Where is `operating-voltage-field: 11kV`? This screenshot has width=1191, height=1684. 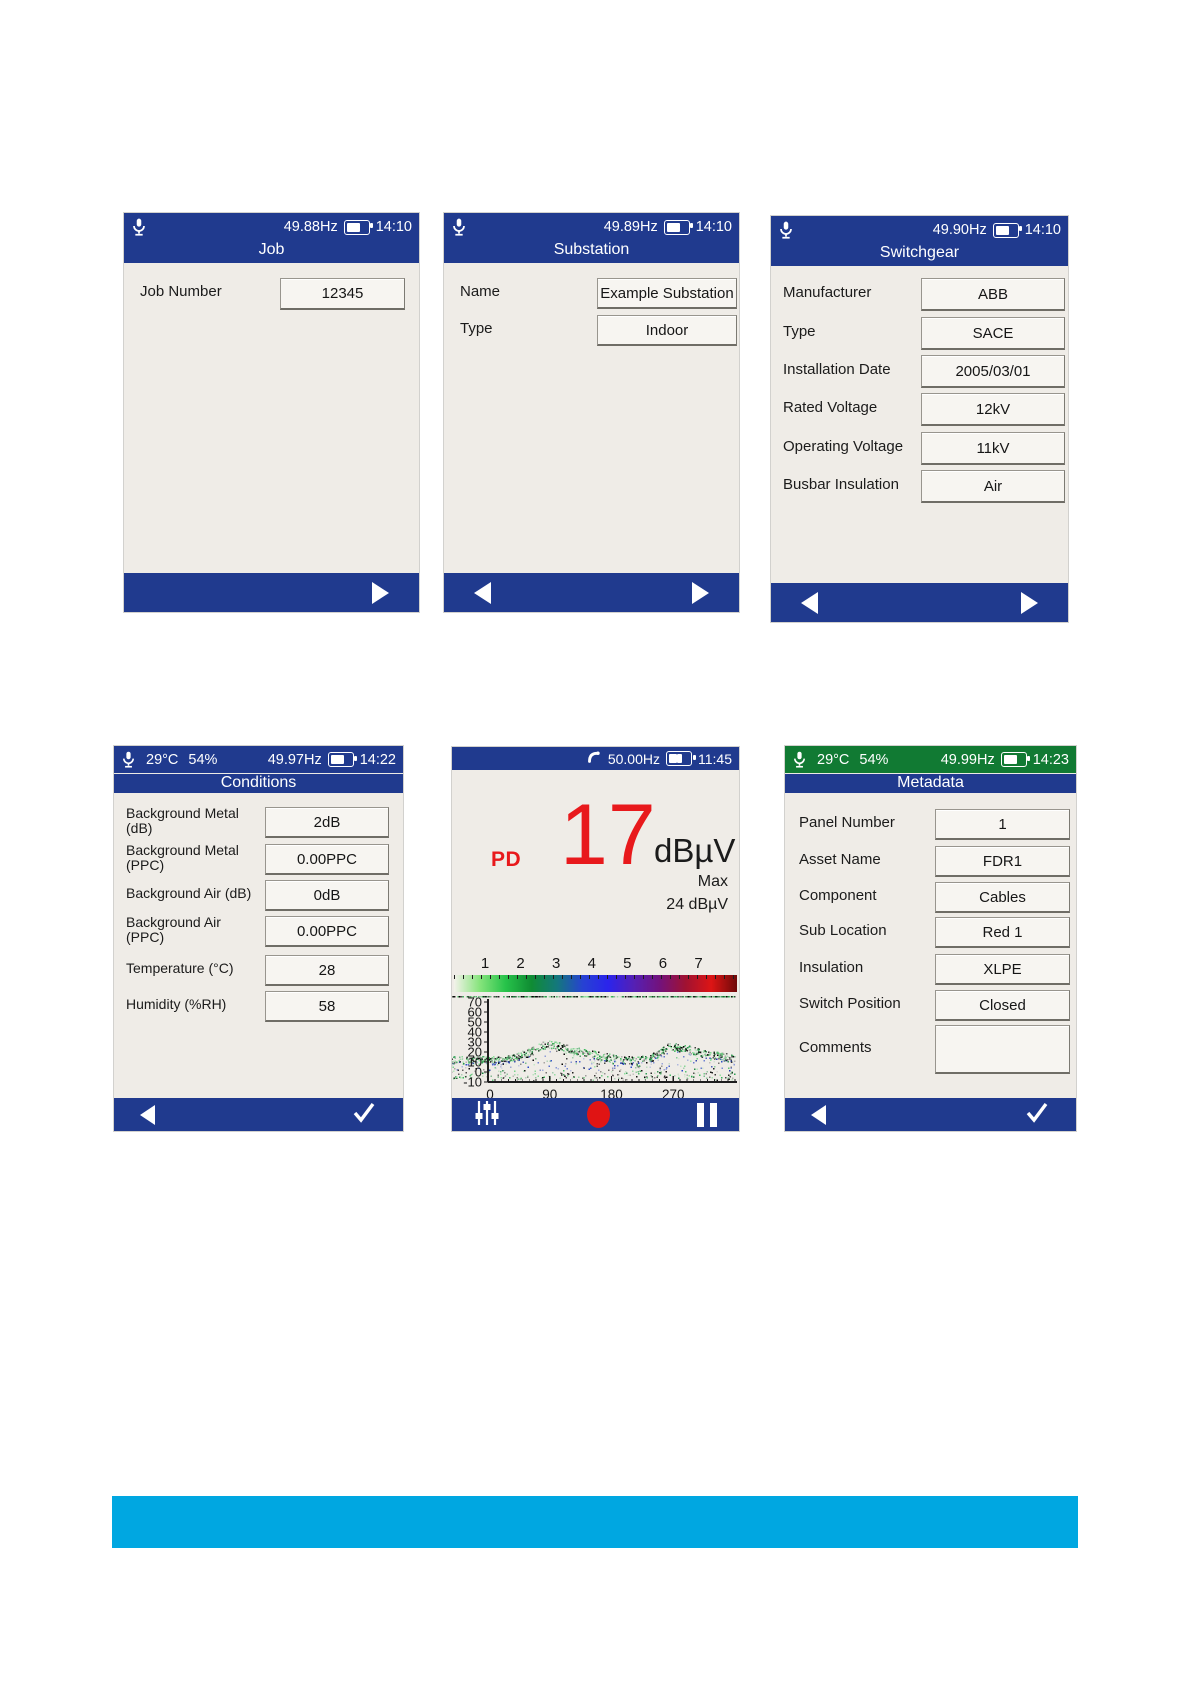
operating-voltage-field: 11kV is located at coordinates (993, 448).